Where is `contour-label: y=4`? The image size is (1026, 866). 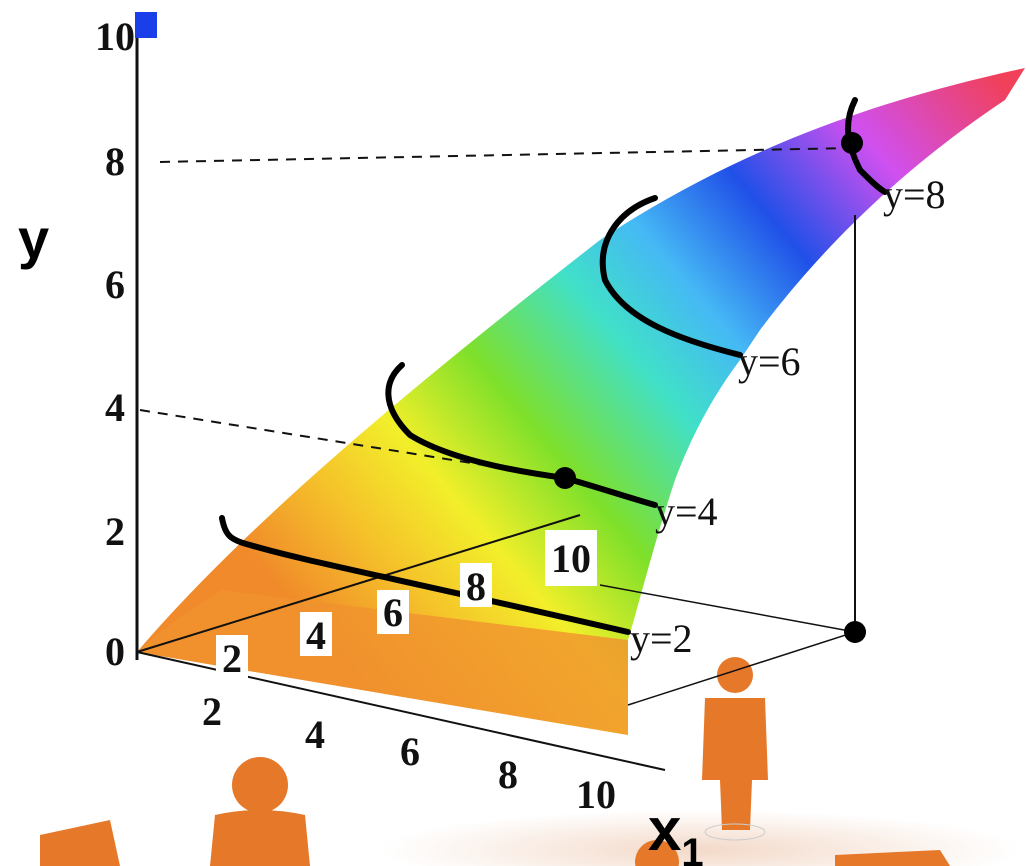
contour-label: y=4 is located at coordinates (686, 511).